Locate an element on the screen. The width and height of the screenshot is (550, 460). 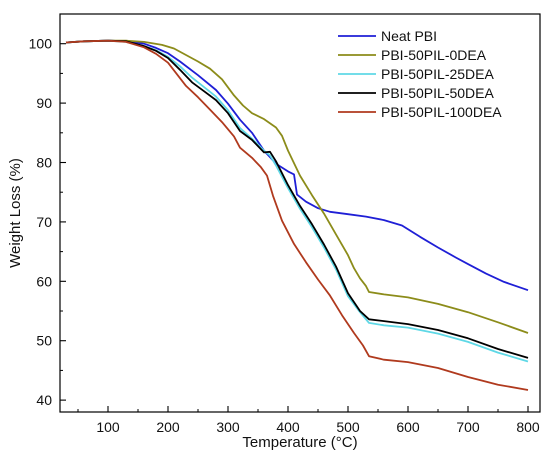
x-tick-label: 400 is located at coordinates (288, 427).